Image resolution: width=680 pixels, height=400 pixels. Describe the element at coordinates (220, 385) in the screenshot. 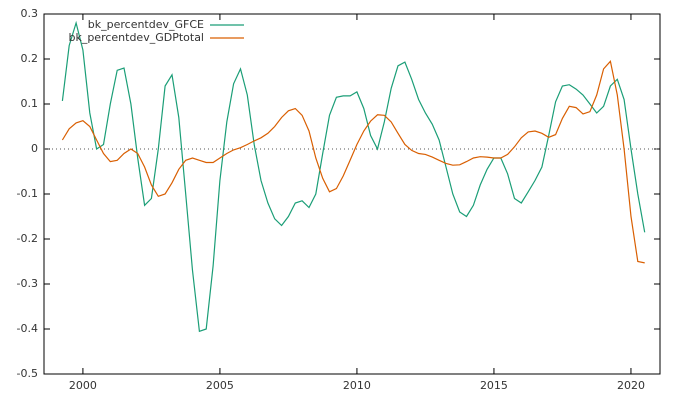

I see `x-tick-label: 2005` at that location.